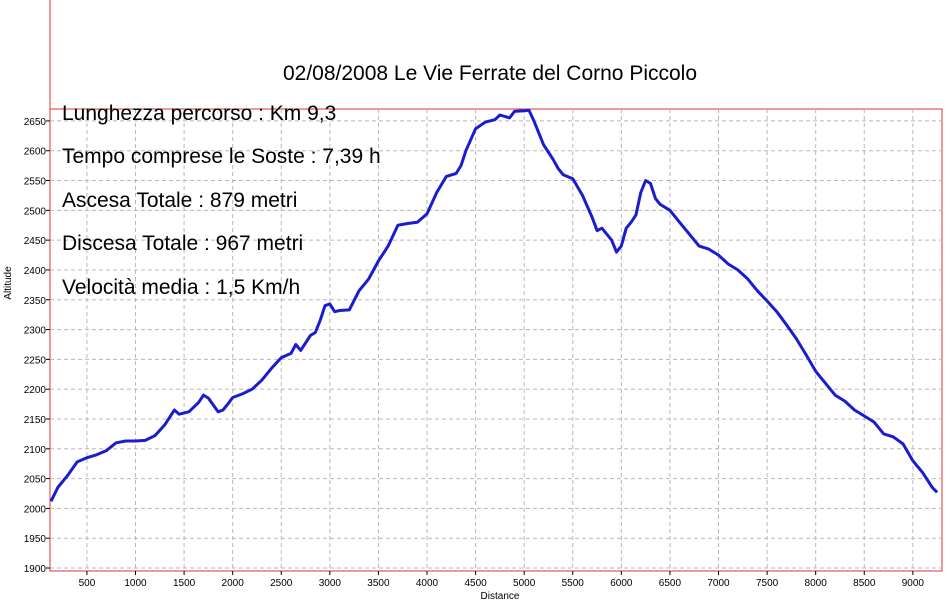 This screenshot has height=603, width=950. I want to click on x-tick-label: 2500, so click(281, 583).